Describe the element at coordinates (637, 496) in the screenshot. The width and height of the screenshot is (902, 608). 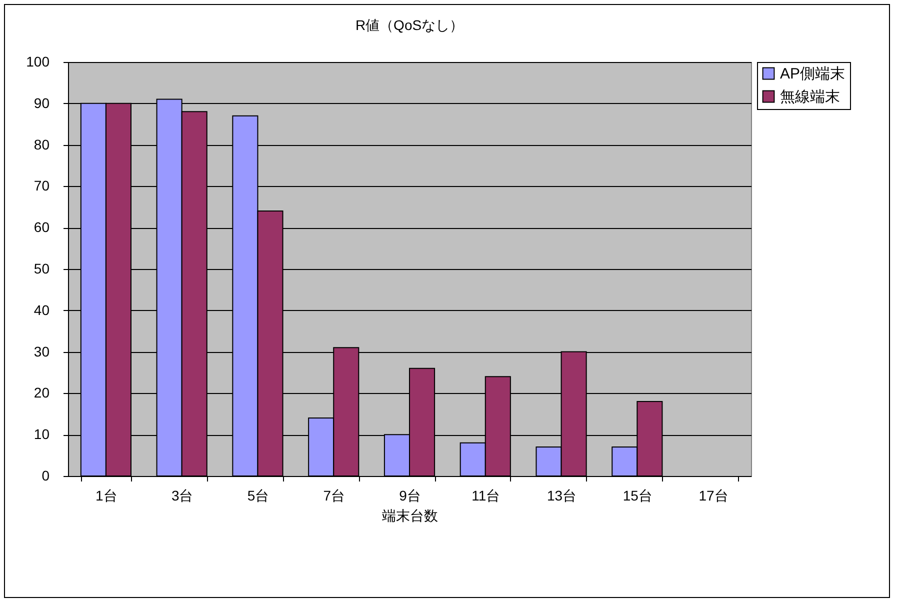
I see `x-tick-label: 15台` at that location.